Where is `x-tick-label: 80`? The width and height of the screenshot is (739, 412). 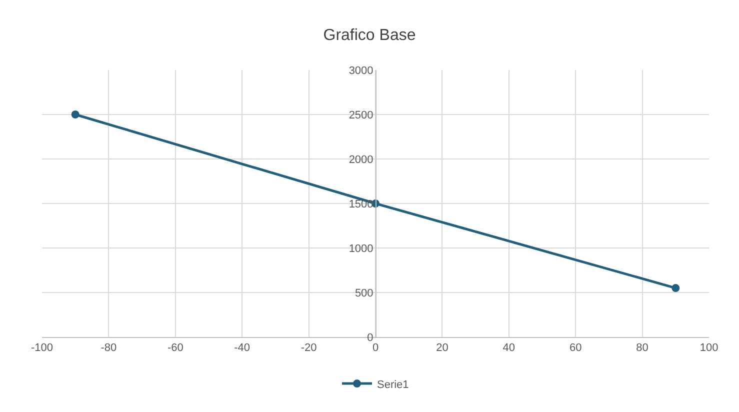 x-tick-label: 80 is located at coordinates (642, 348).